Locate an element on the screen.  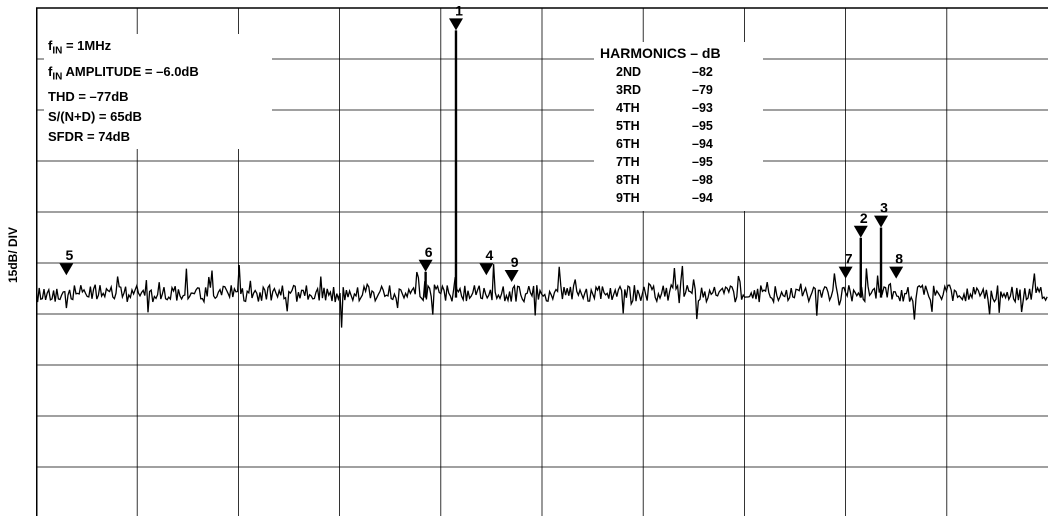
sinad-line: S/(N+D) = 65dB is located at coordinates (95, 117).